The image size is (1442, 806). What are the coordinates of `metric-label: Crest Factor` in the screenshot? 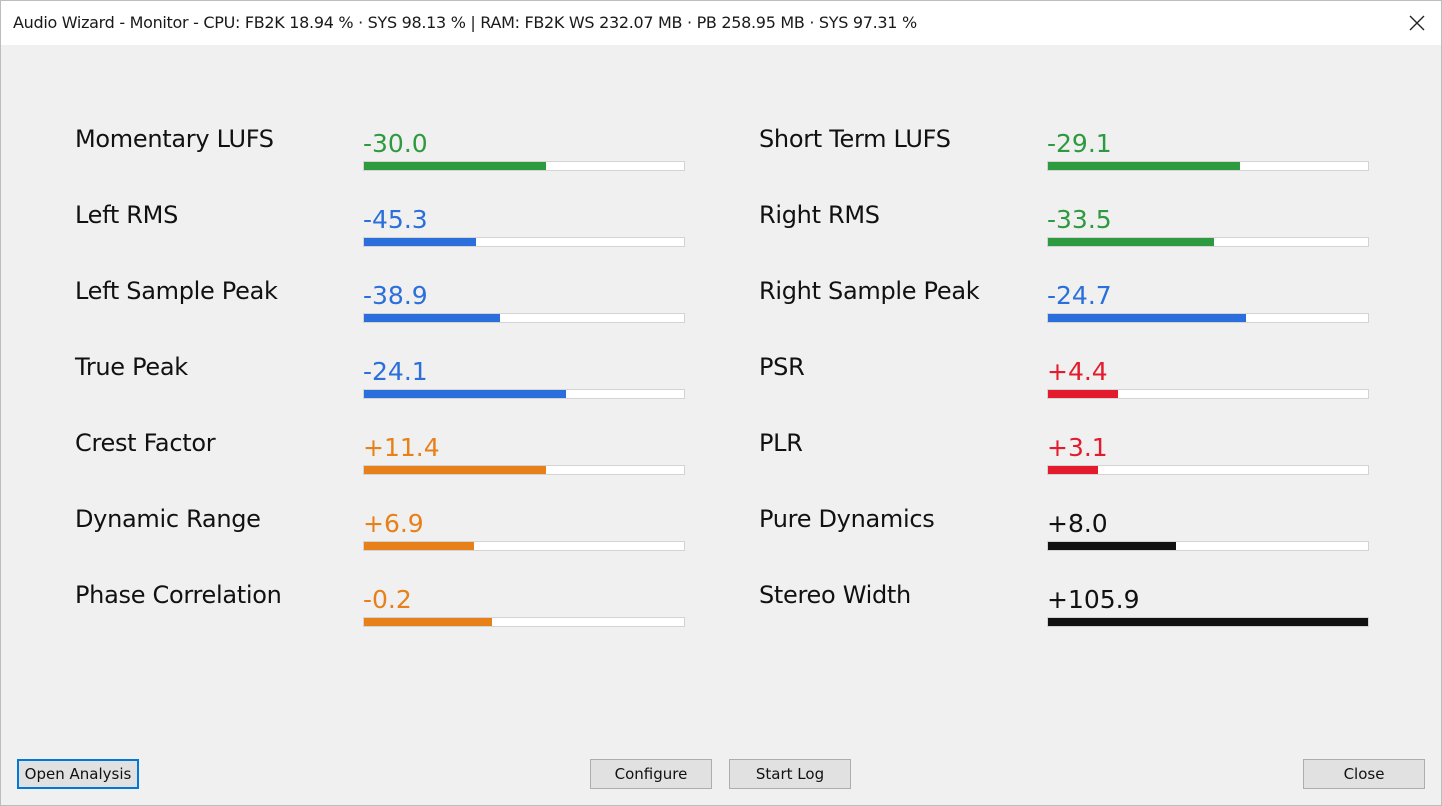 It's located at (145, 443).